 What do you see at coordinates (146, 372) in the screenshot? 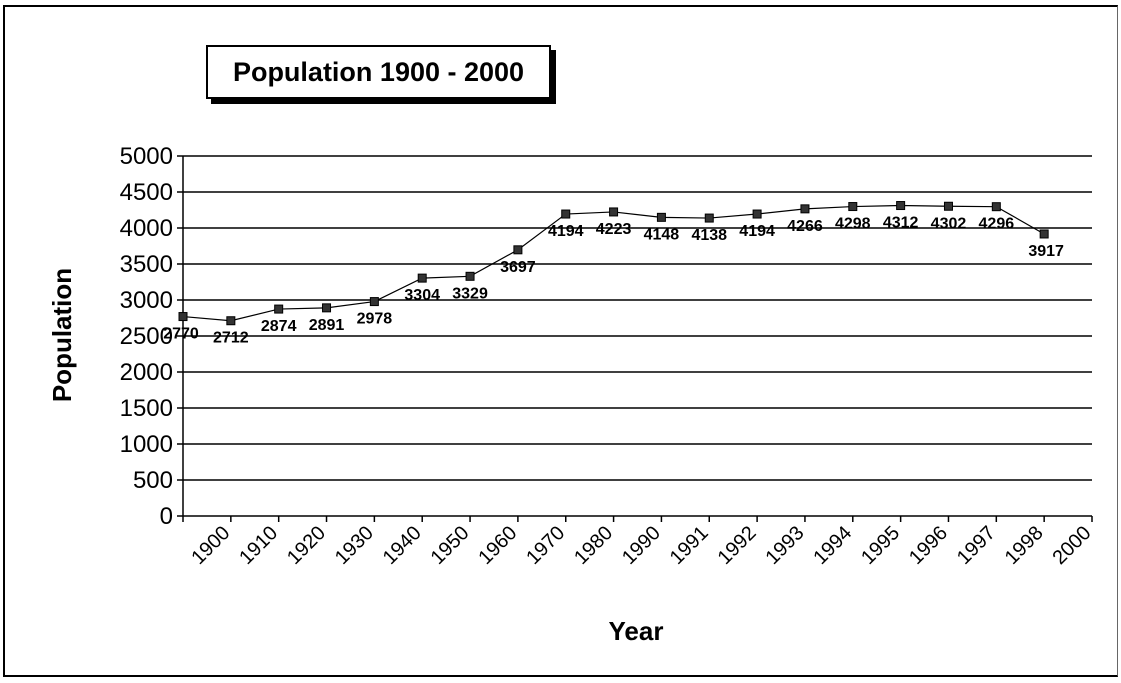
I see `y-tick-label: 2000` at bounding box center [146, 372].